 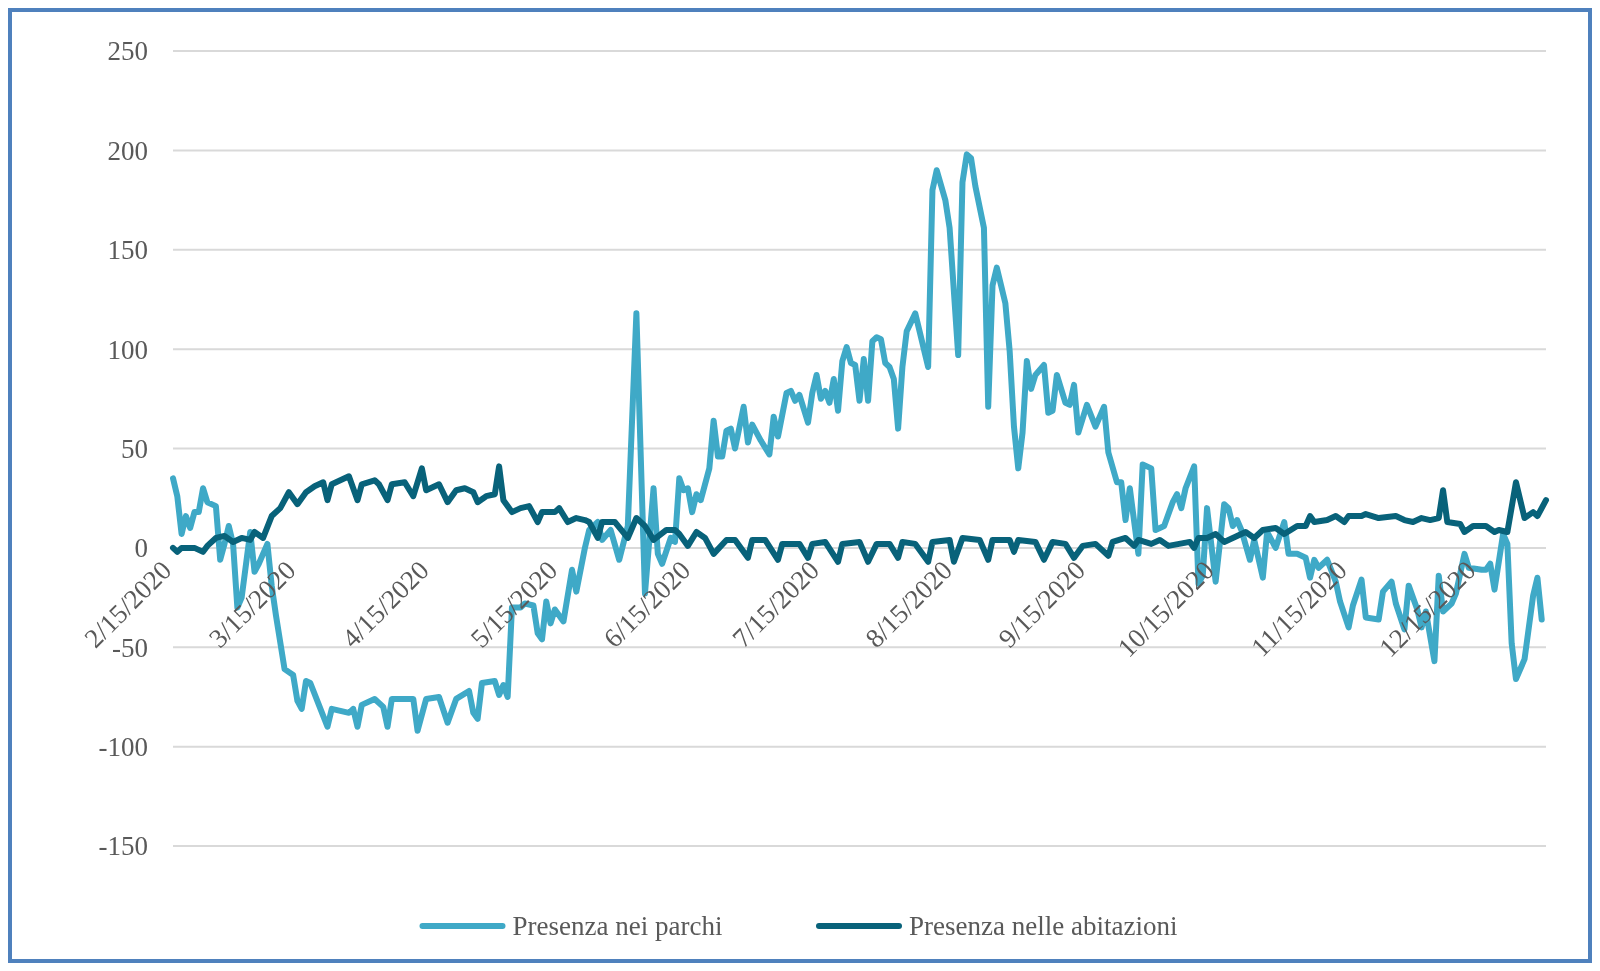 What do you see at coordinates (127, 150) in the screenshot?
I see `y-tick-label: 200` at bounding box center [127, 150].